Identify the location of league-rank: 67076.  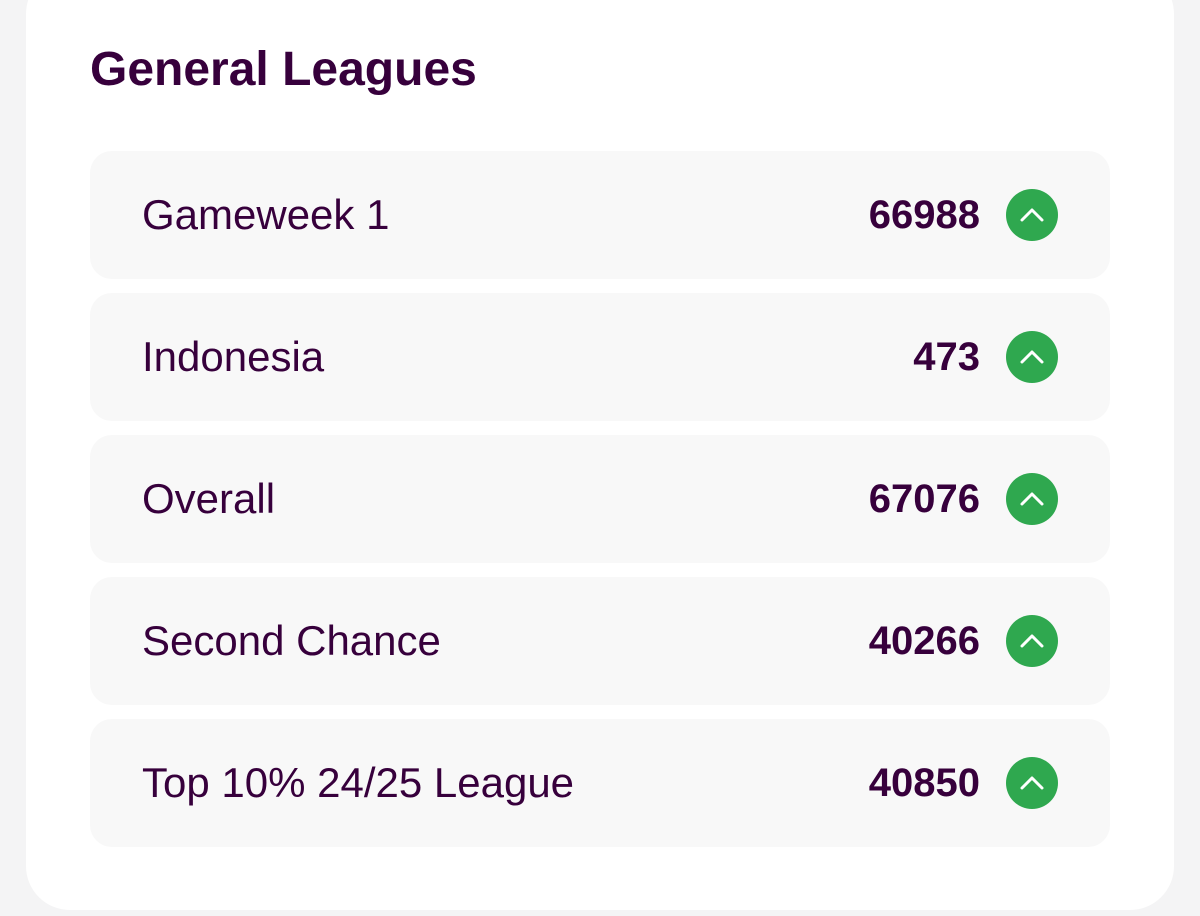
(924, 498).